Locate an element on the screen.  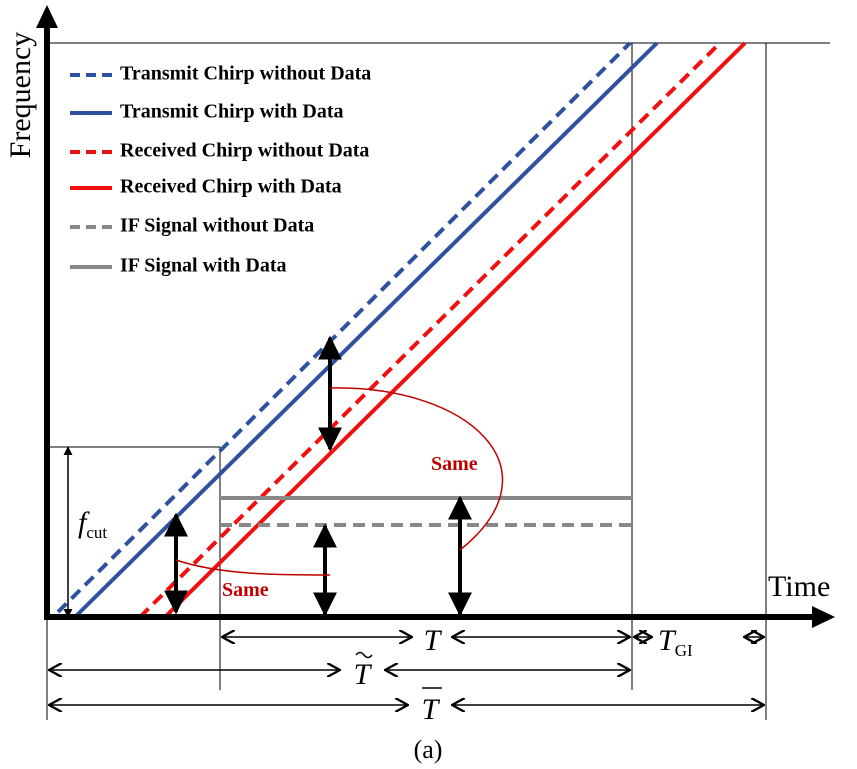
dimension-arrows is located at coordinates (406, 671).